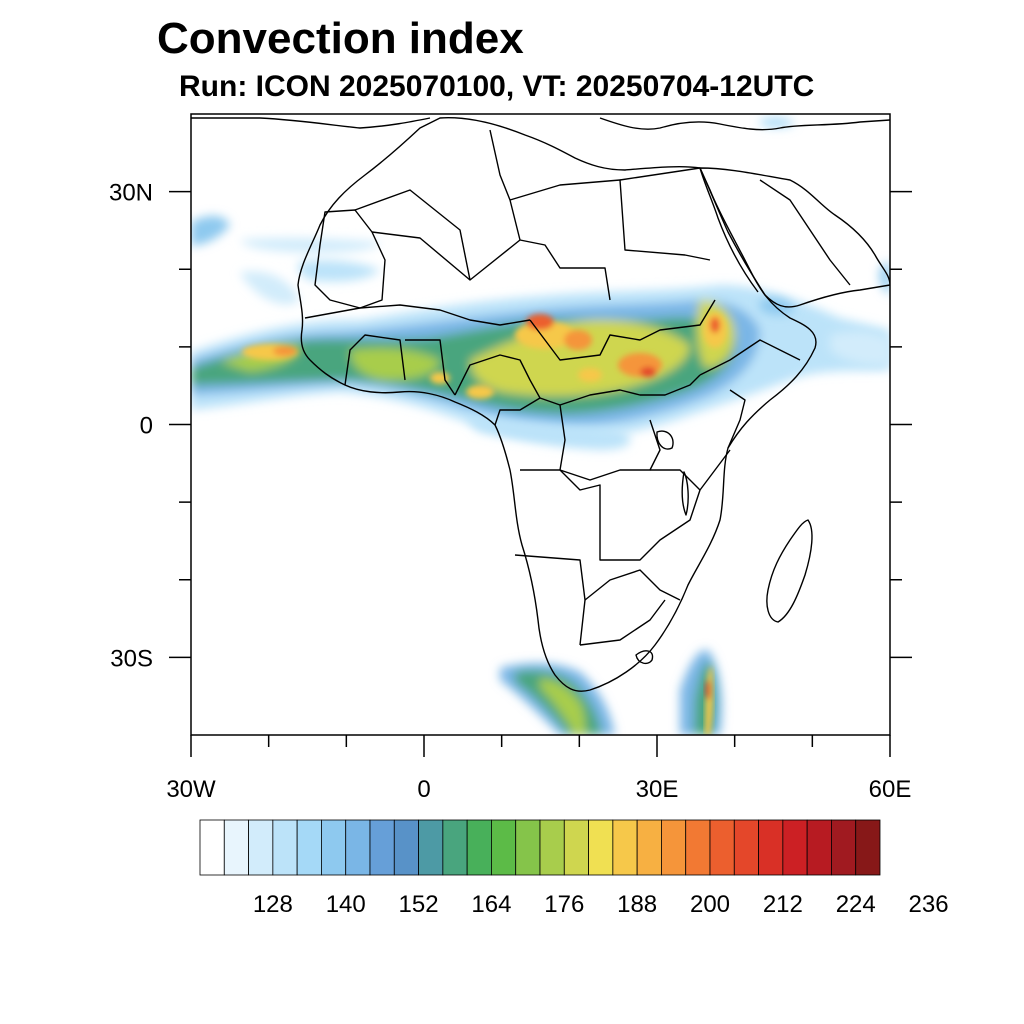  Describe the element at coordinates (191, 789) in the screenshot. I see `lon-tick-label: 30W` at that location.